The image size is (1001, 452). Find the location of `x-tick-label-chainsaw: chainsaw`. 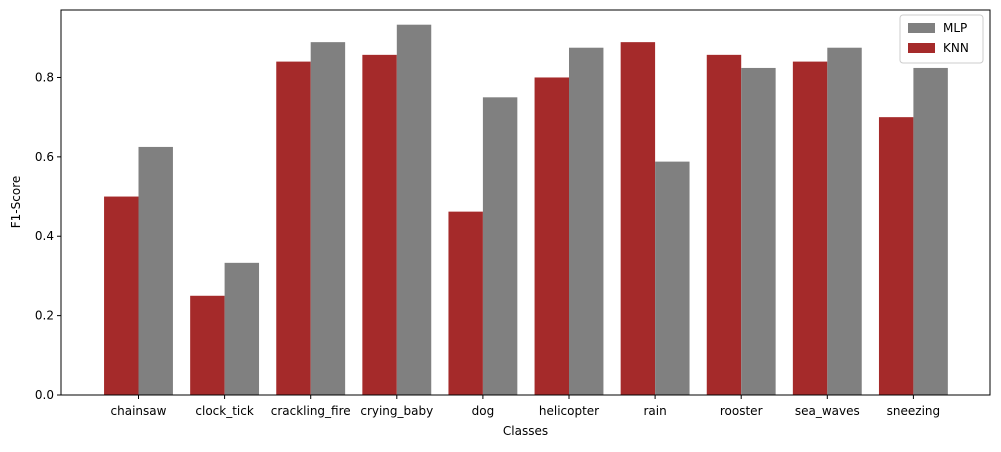

x-tick-label-chainsaw: chainsaw is located at coordinates (139, 411).